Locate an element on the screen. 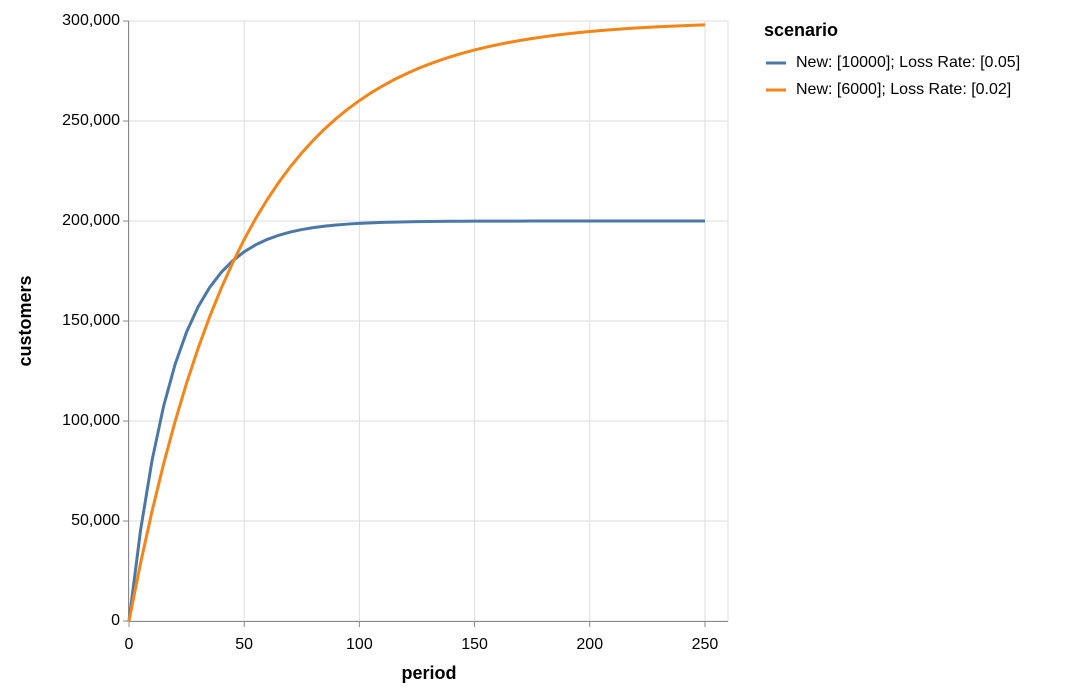 The height and width of the screenshot is (699, 1088). y-axis-title: customers is located at coordinates (25, 320).